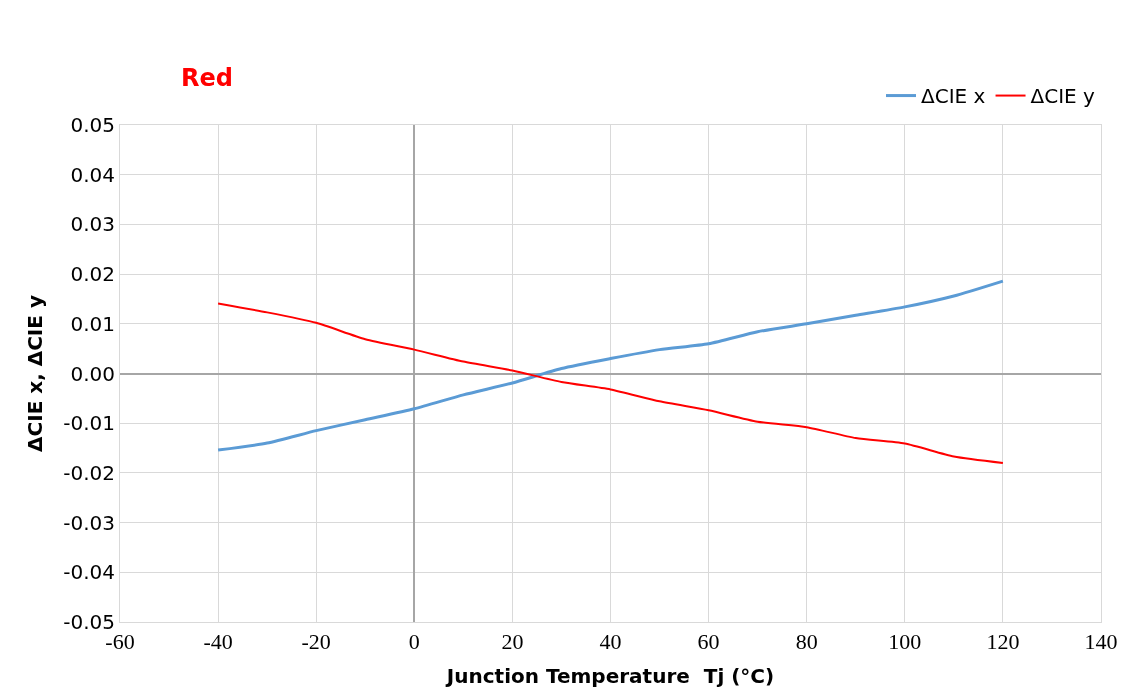 Image resolution: width=1131 pixels, height=695 pixels. What do you see at coordinates (414, 642) in the screenshot?
I see `x-tick-label: 0` at bounding box center [414, 642].